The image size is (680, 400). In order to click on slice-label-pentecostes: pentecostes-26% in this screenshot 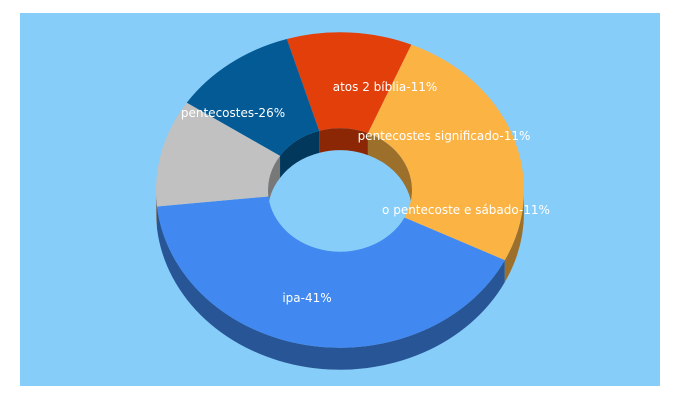, I will do `click(233, 113)`.